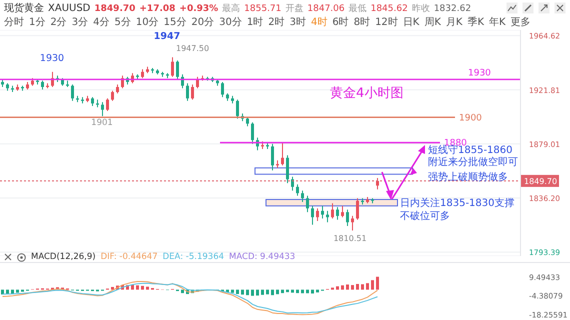 This screenshot has width=570, height=320. I want to click on text: 月K, so click(454, 22).